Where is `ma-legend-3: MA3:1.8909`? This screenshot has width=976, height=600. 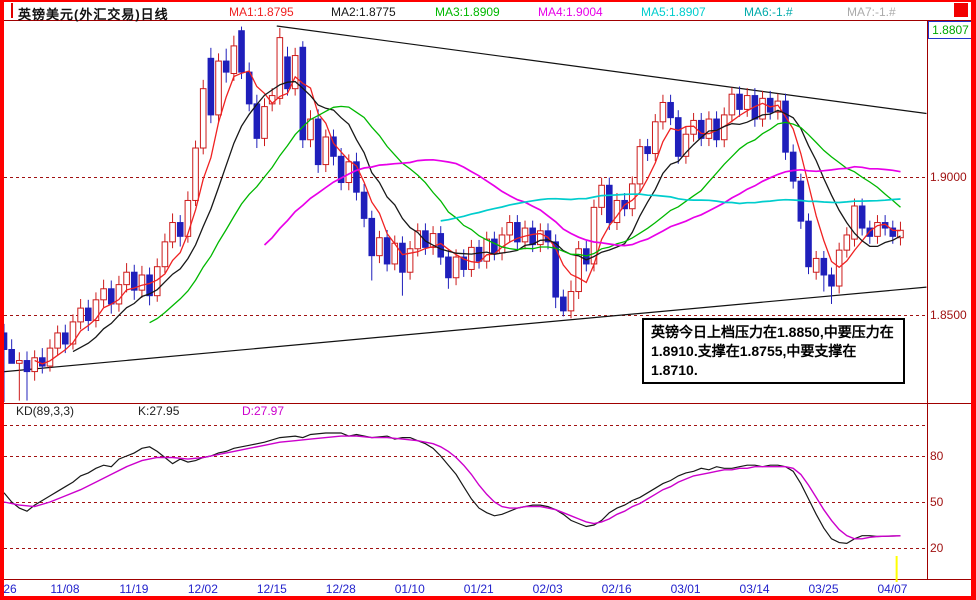
ma-legend-3: MA3:1.8909 is located at coordinates (467, 12).